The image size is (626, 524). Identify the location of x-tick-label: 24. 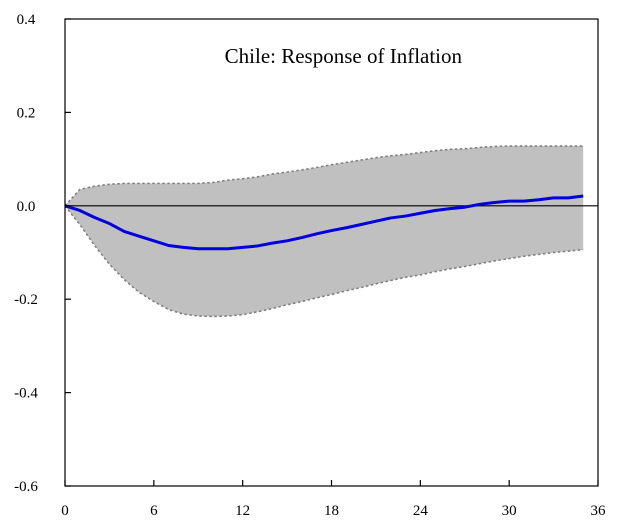
(421, 511).